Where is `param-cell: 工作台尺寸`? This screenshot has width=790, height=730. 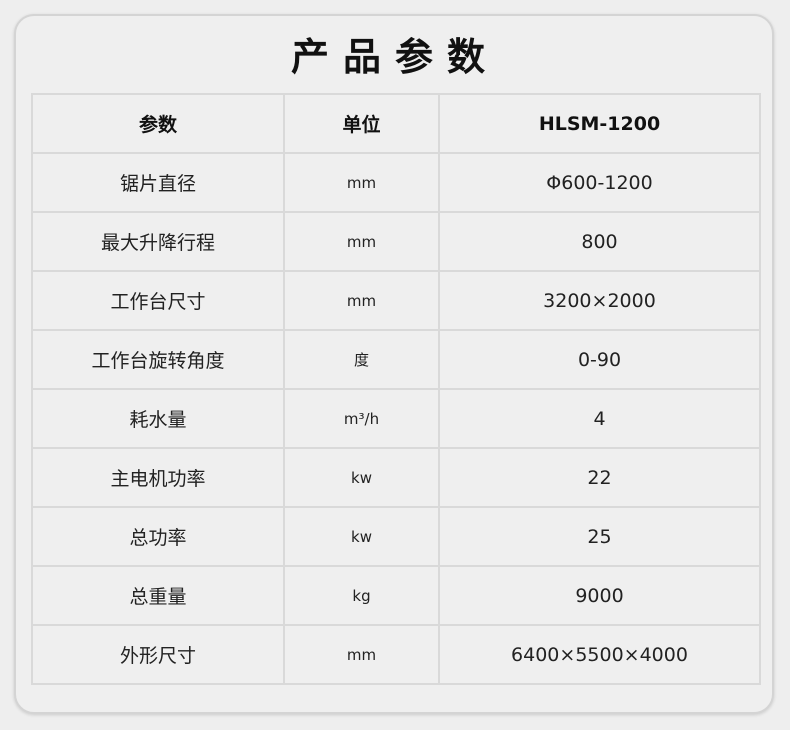
param-cell: 工作台尺寸 is located at coordinates (158, 300).